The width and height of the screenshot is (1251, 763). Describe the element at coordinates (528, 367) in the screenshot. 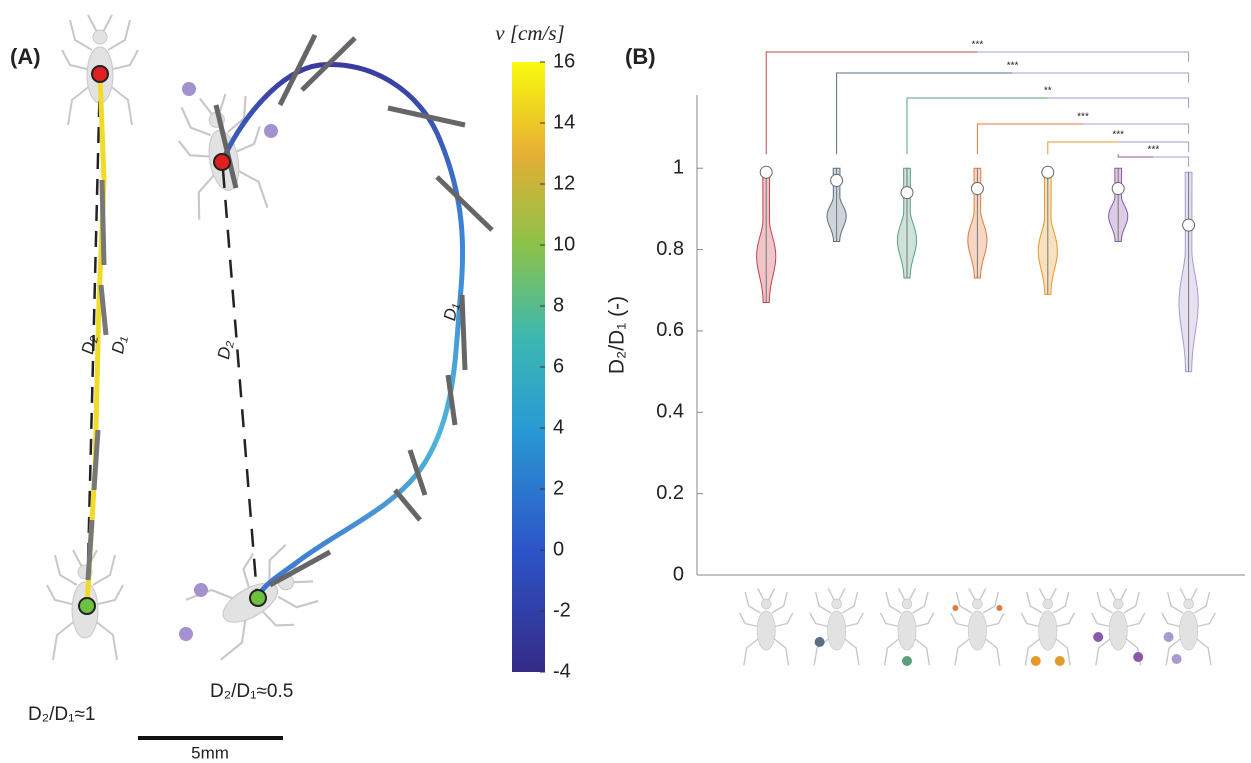

I see `colorbar` at that location.